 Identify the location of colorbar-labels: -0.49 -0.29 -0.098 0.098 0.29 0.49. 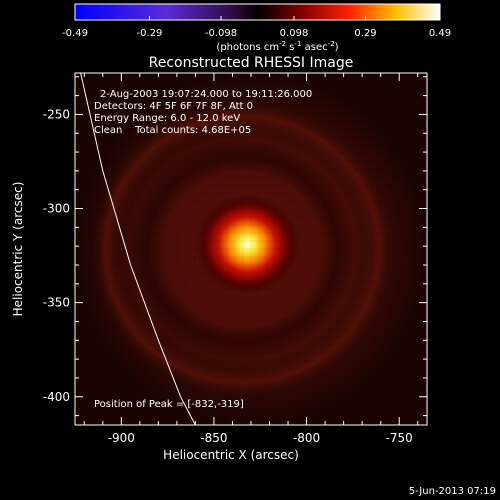
(256, 33).